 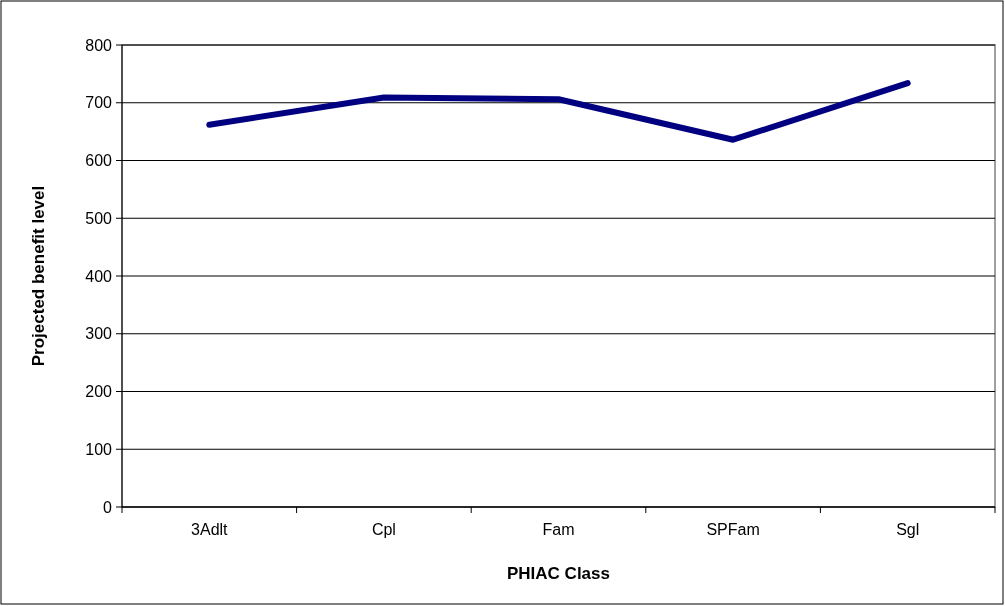 What do you see at coordinates (99, 392) in the screenshot?
I see `y-tick-label: 200` at bounding box center [99, 392].